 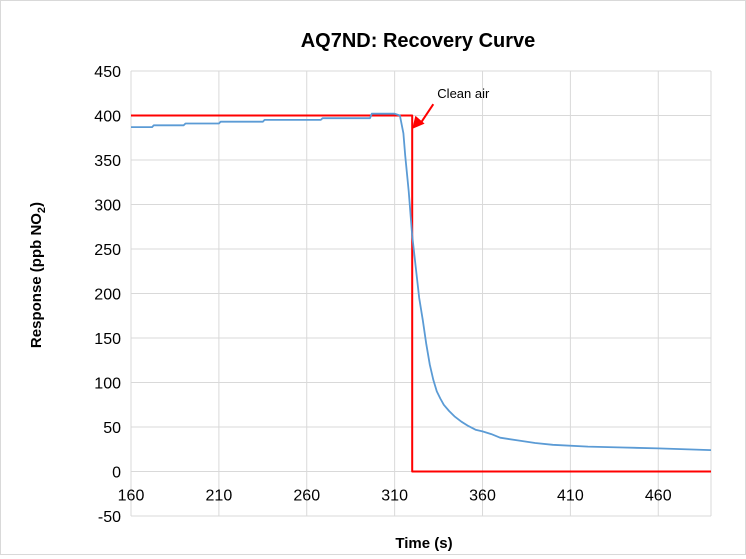 I want to click on y-tick-label: 250, so click(x=107, y=250).